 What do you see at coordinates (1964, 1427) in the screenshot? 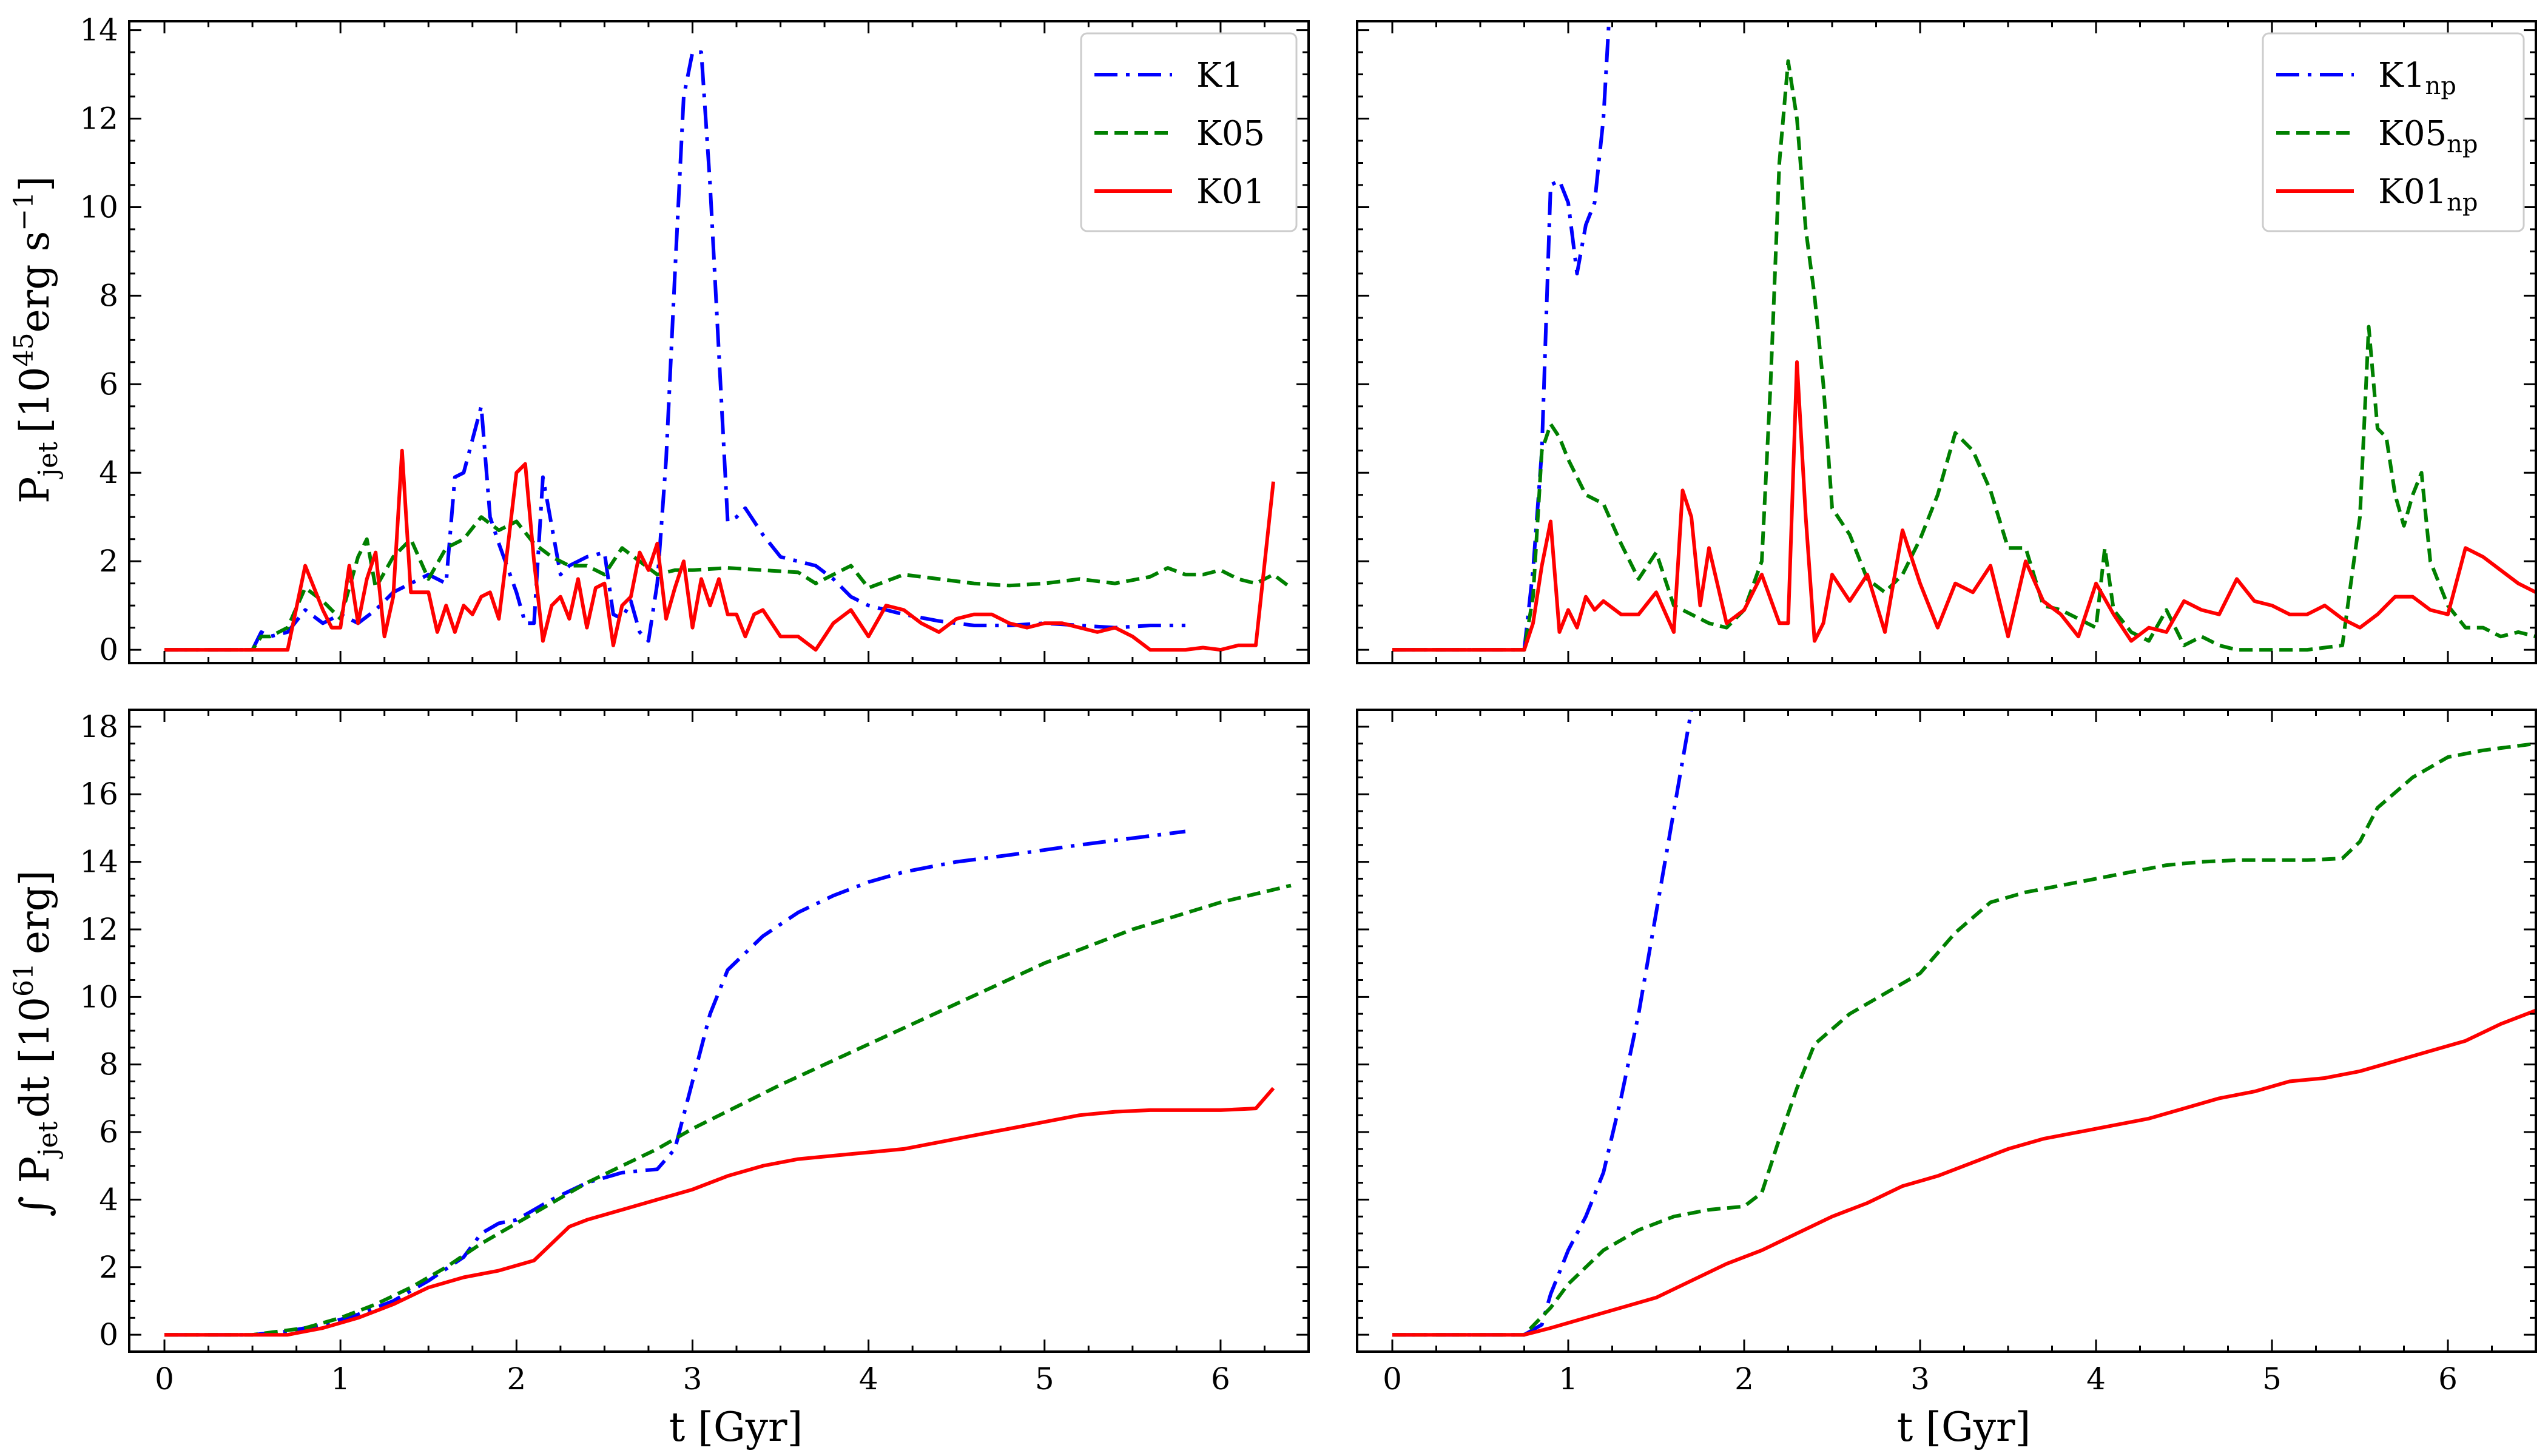
I see `x-axis-label-right: t [Gyr]` at bounding box center [1964, 1427].